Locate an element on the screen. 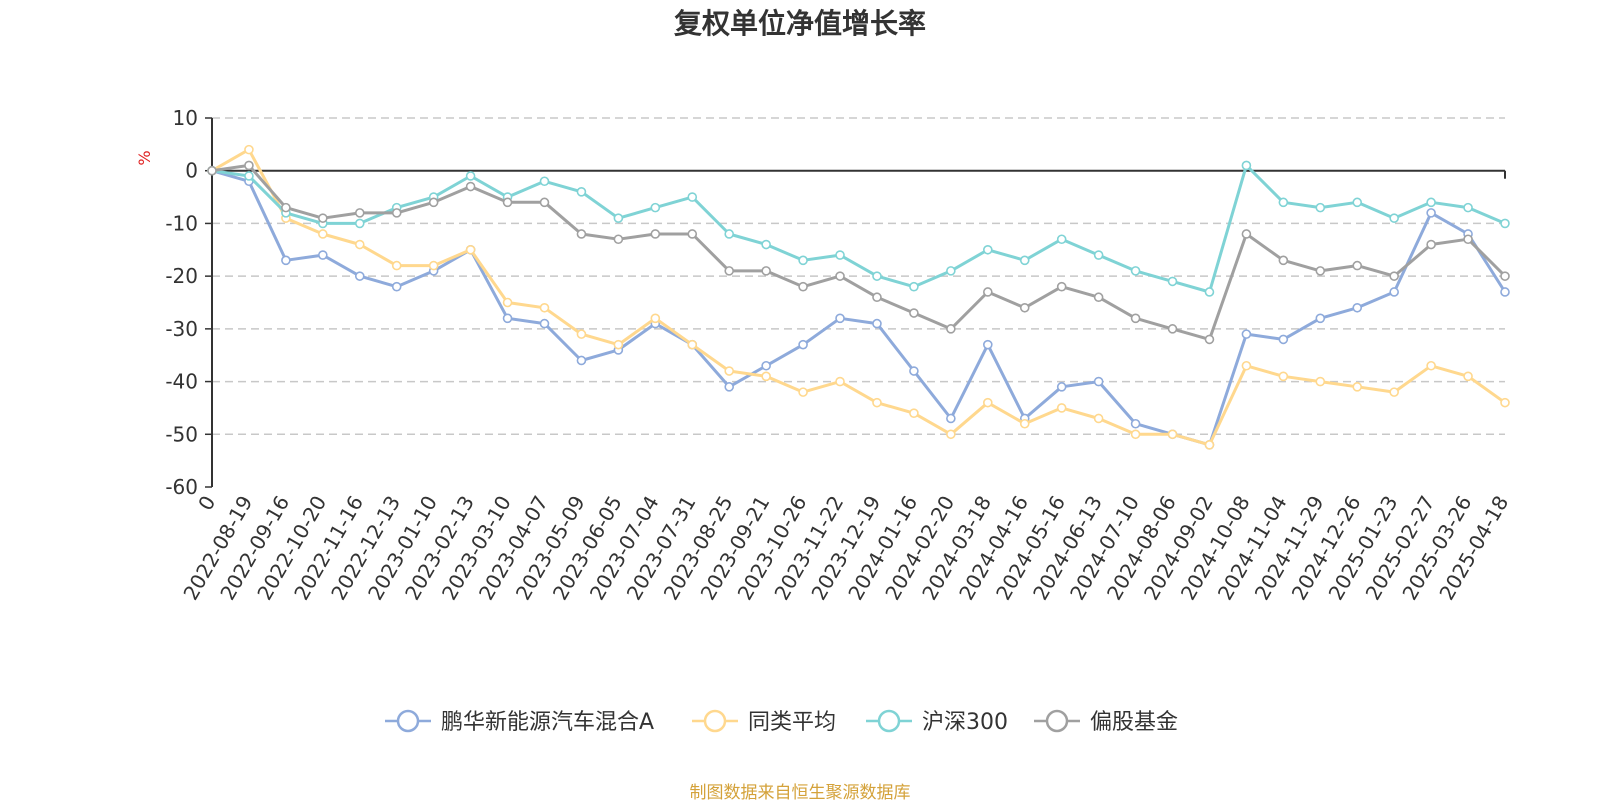 This screenshot has width=1600, height=803. y-tick-label: -60 is located at coordinates (181, 487).